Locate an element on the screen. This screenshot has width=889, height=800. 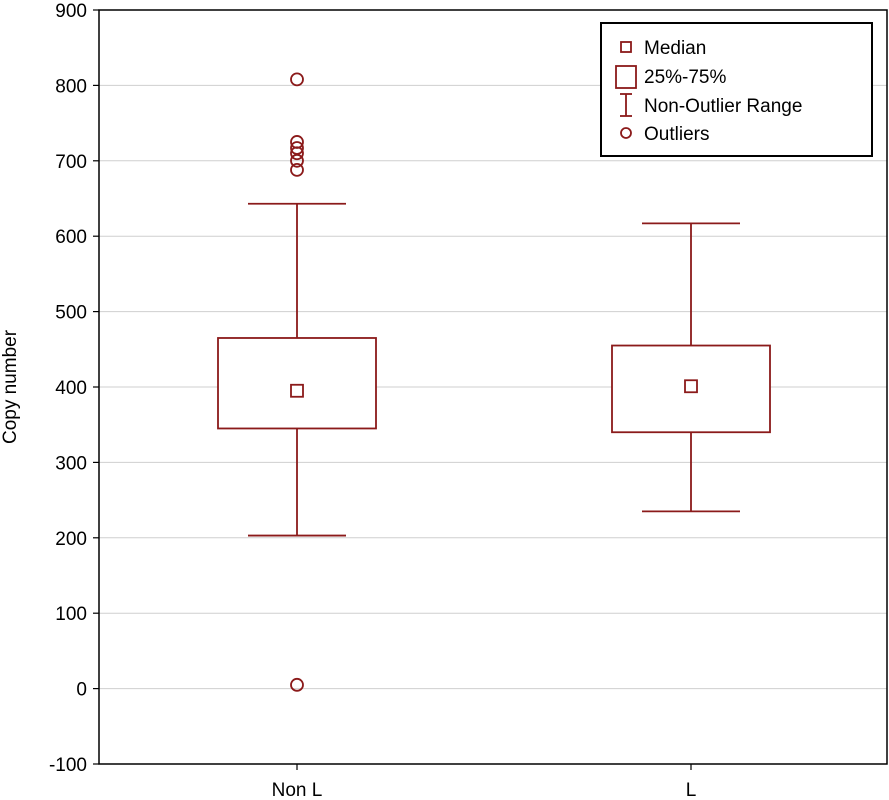
legend-frame is located at coordinates (736, 89).